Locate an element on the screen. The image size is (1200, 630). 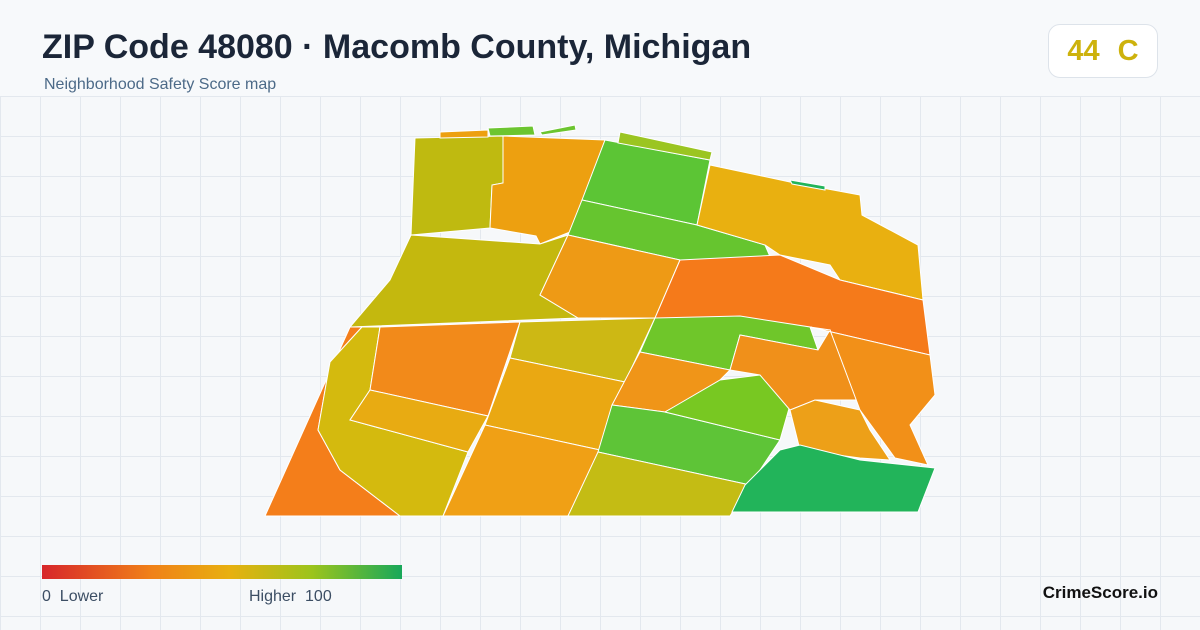
brand: CrimeScore.io is located at coordinates (1100, 592).